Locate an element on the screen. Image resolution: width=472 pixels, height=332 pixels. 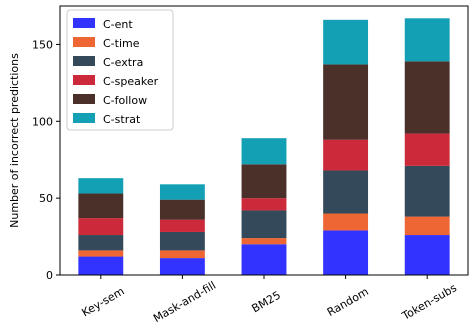
bar-mask-and-fill-c-extra is located at coordinates (182, 241).